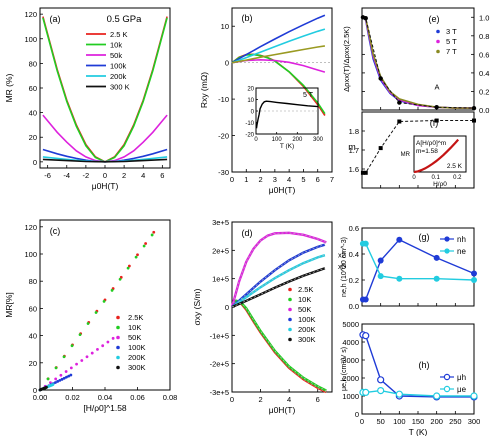  Describe the element at coordinates (474, 421) in the screenshot. I see `x-tick-label-h-6: 300` at that location.